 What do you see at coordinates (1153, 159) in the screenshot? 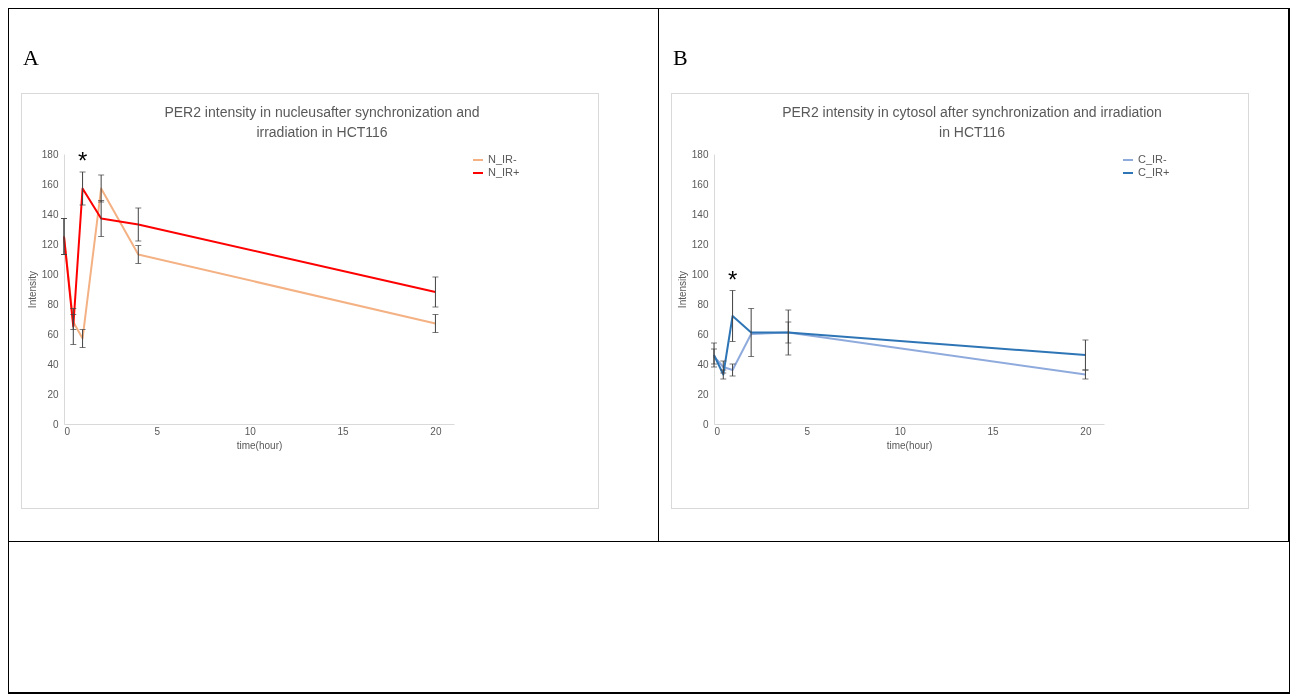
I see `legend-label: C_IR-` at bounding box center [1153, 159].